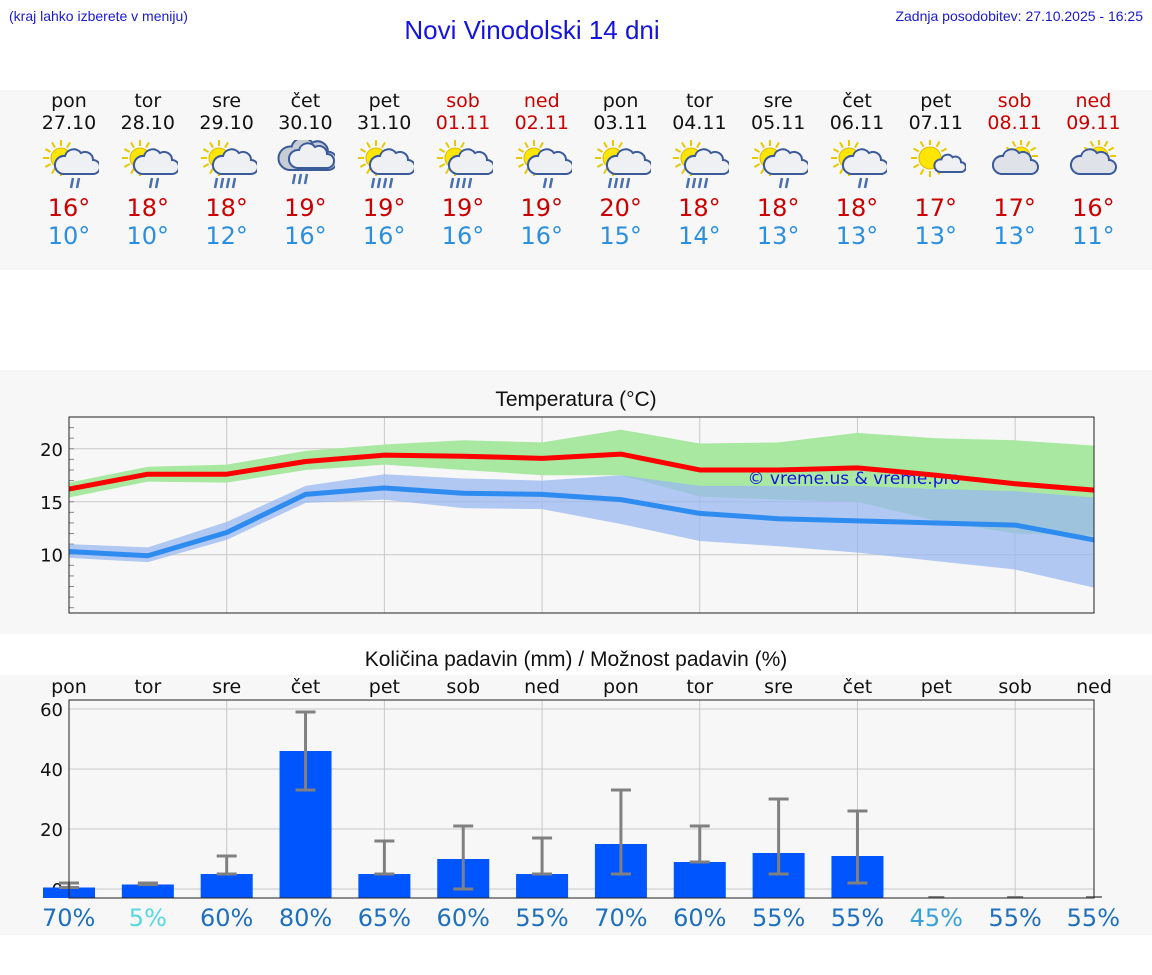 This screenshot has height=975, width=1152. Describe the element at coordinates (51, 770) in the screenshot. I see `y-tick-label: 40` at that location.